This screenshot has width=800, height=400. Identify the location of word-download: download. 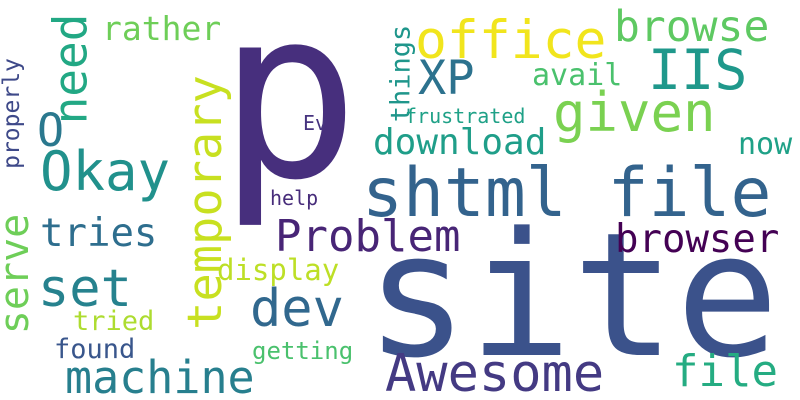
(460, 142).